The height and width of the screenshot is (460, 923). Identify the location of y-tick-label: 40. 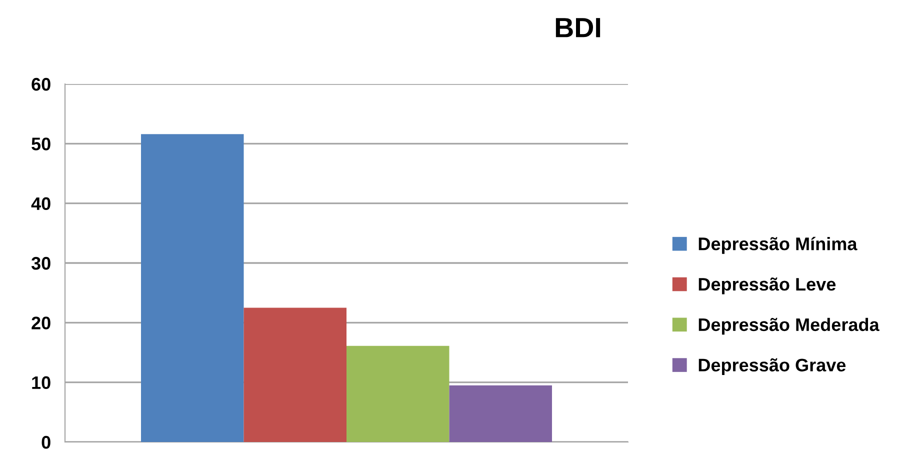
(40, 203).